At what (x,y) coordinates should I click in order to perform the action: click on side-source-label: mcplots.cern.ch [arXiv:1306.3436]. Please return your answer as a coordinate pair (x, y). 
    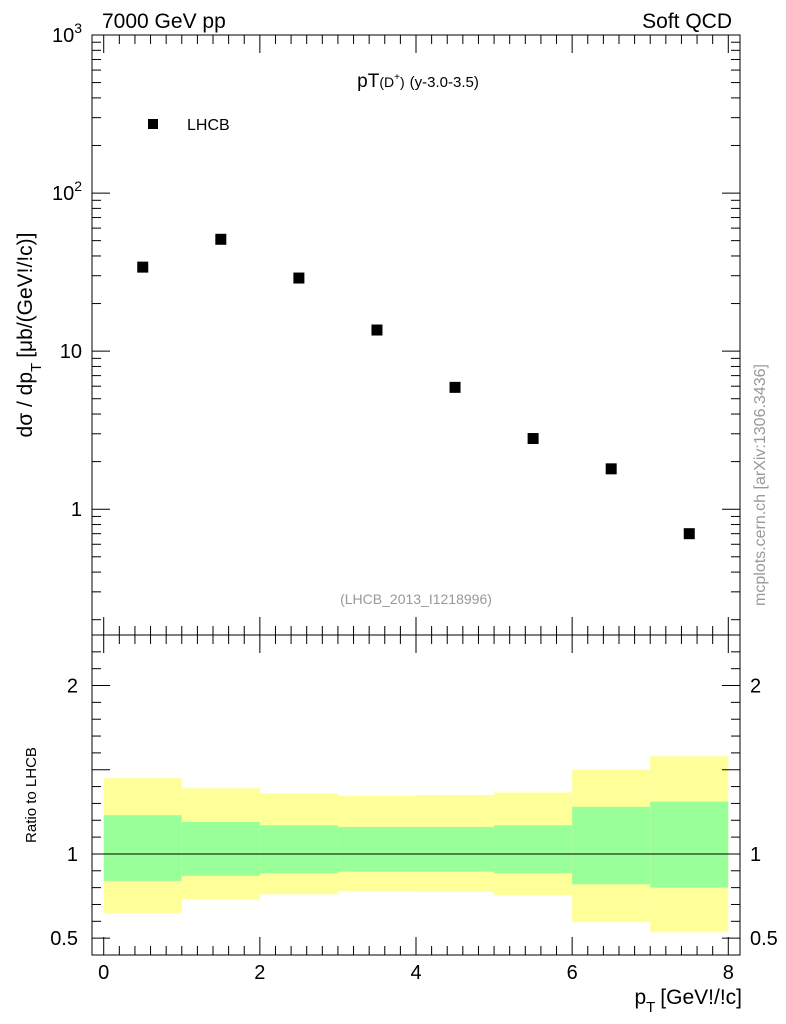
    Looking at the image, I should click on (760, 485).